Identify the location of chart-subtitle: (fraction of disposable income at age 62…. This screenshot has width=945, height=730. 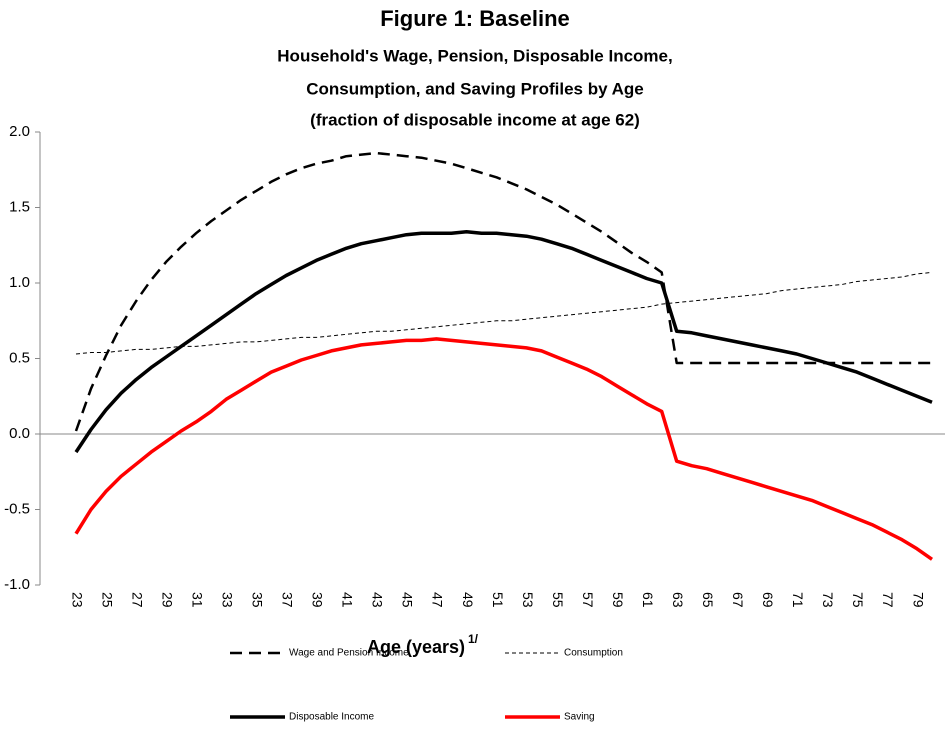
(475, 119).